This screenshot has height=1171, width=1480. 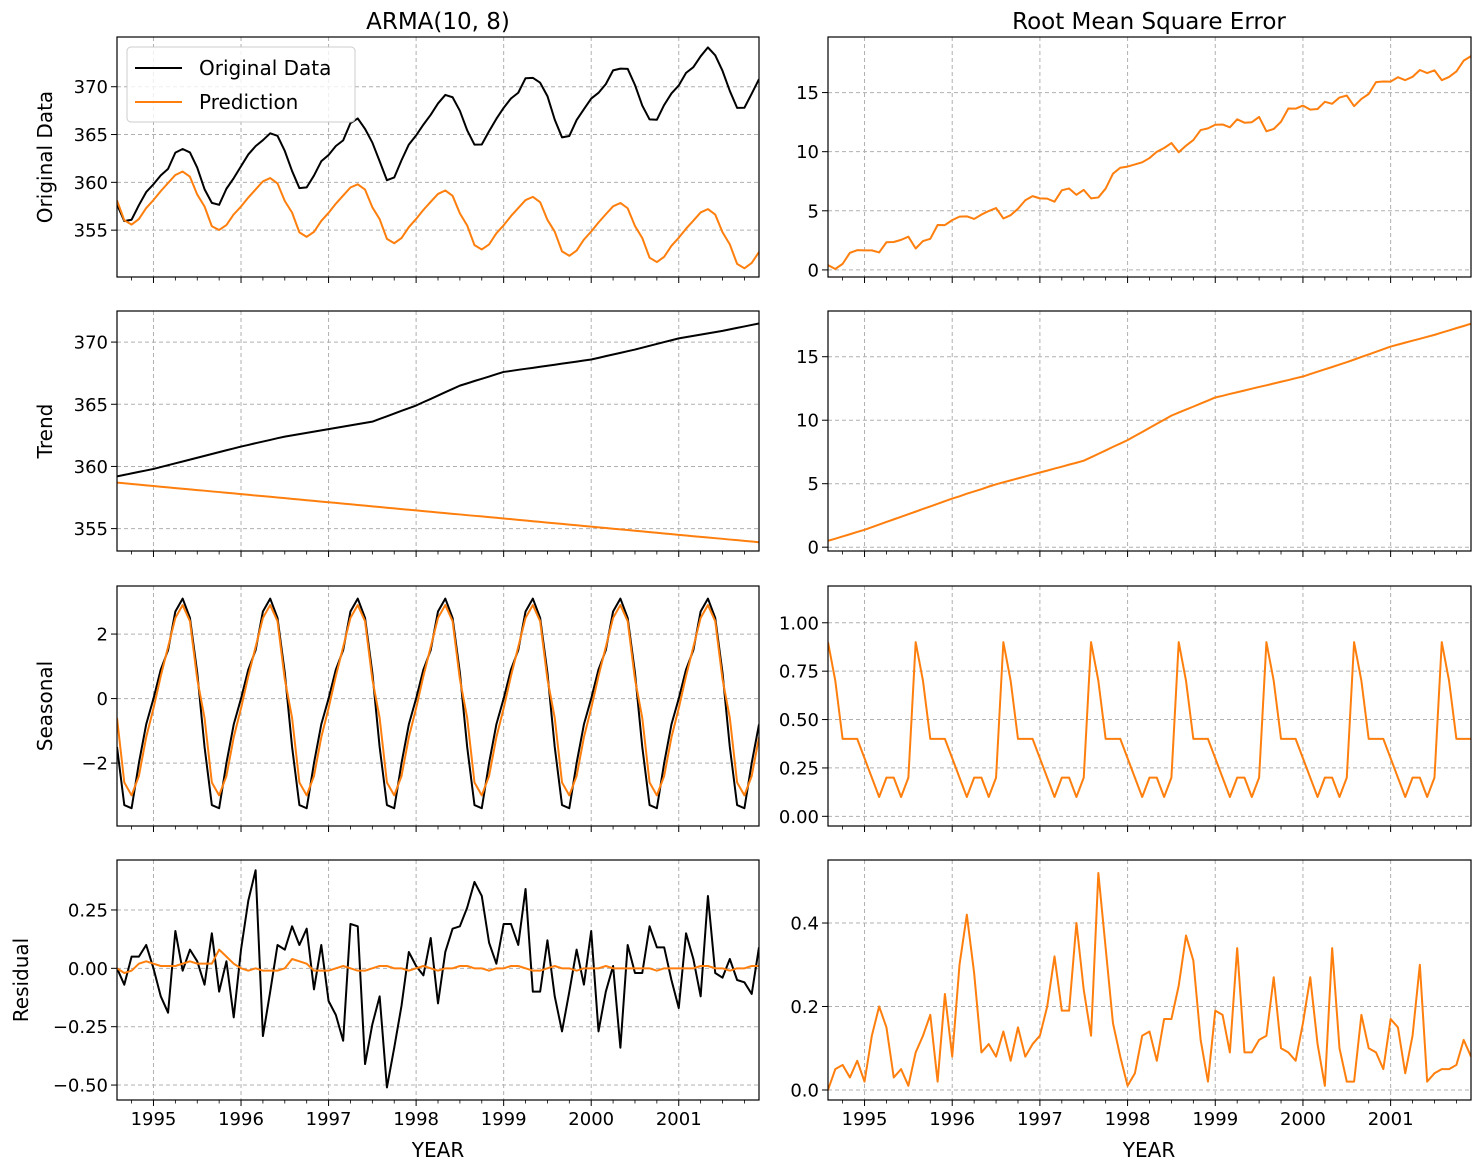 I want to click on panel-2-right: 0.00 0.25 0.50 0.75 1.00, so click(x=1125, y=708).